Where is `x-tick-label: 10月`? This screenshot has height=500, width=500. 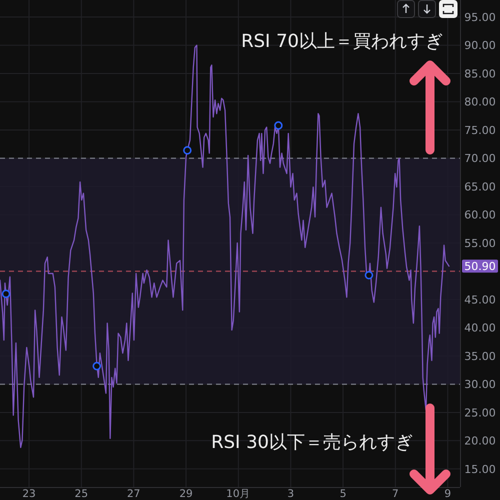 x-tick-label: 10月 is located at coordinates (238, 494).